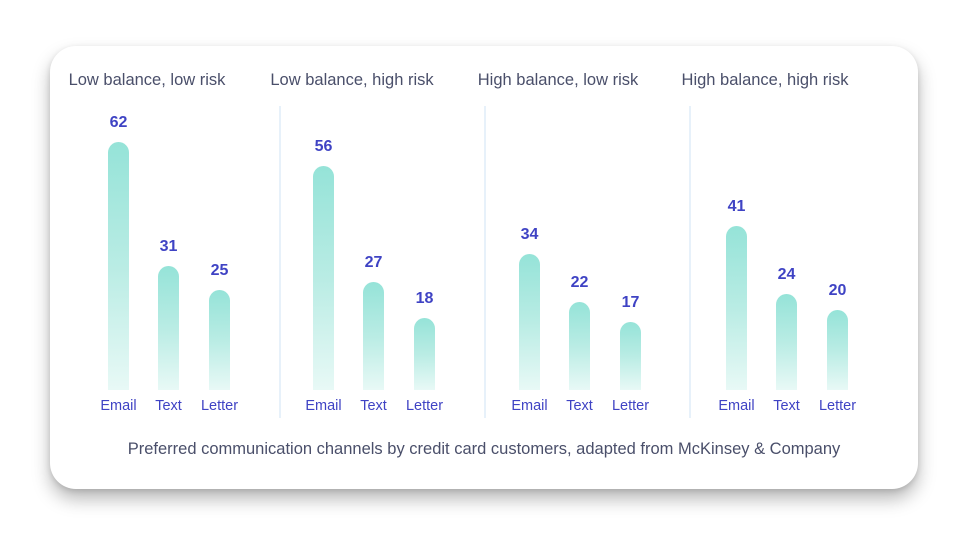 This screenshot has height=533, width=971. What do you see at coordinates (579, 282) in the screenshot?
I see `bar-value-label: 22` at bounding box center [579, 282].